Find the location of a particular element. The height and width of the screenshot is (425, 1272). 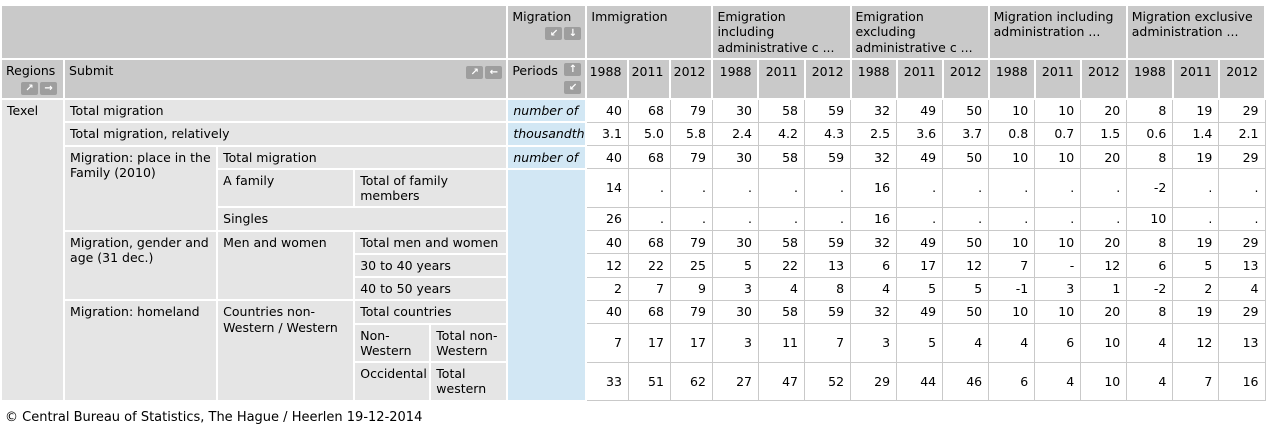

row-label: Singles is located at coordinates (363, 219).